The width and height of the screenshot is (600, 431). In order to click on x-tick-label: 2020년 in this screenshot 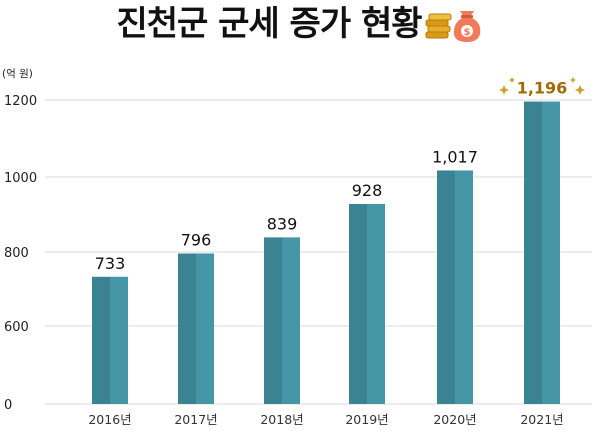, I will do `click(454, 419)`.